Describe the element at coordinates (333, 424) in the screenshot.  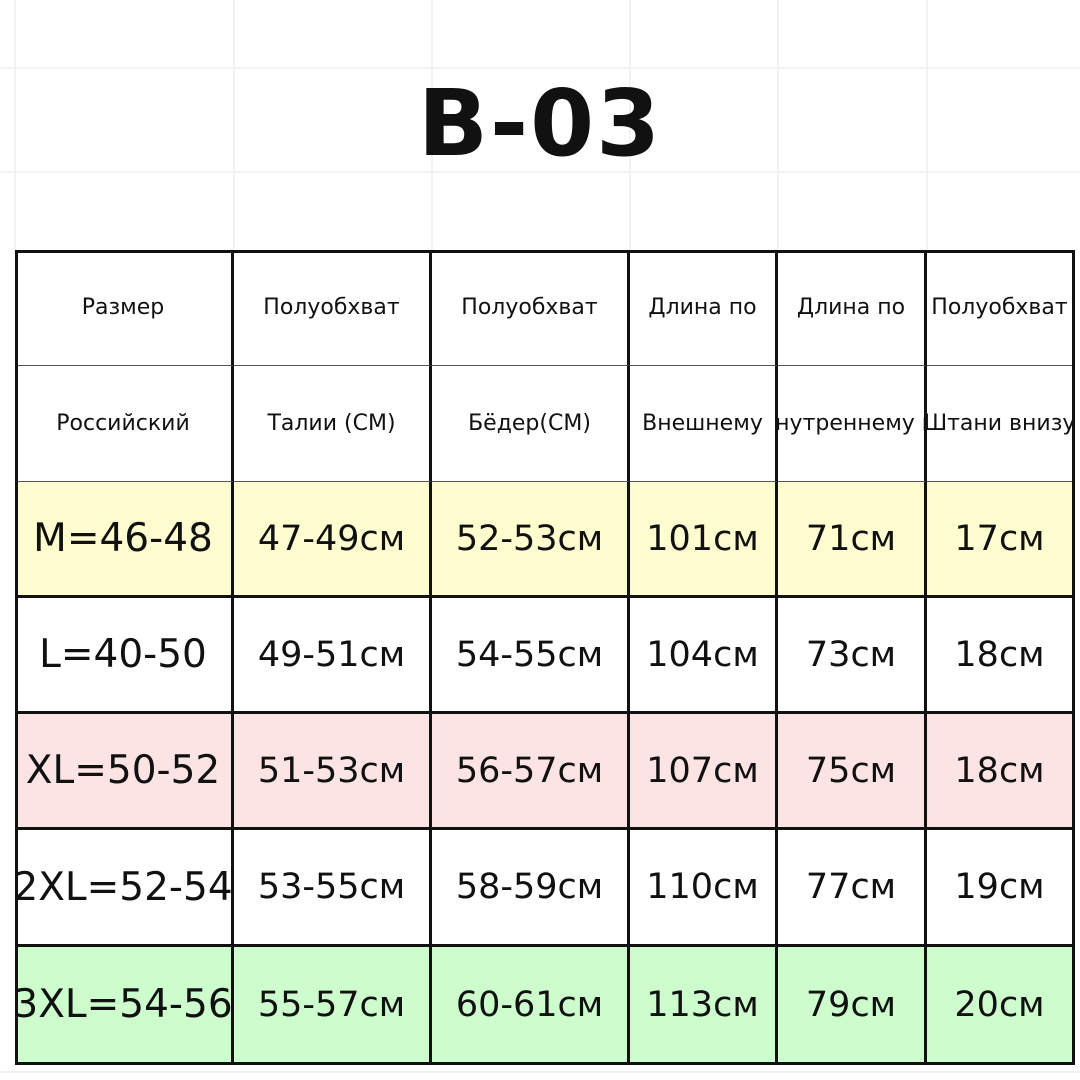
I see `header-cell: Талии (СМ)` at that location.